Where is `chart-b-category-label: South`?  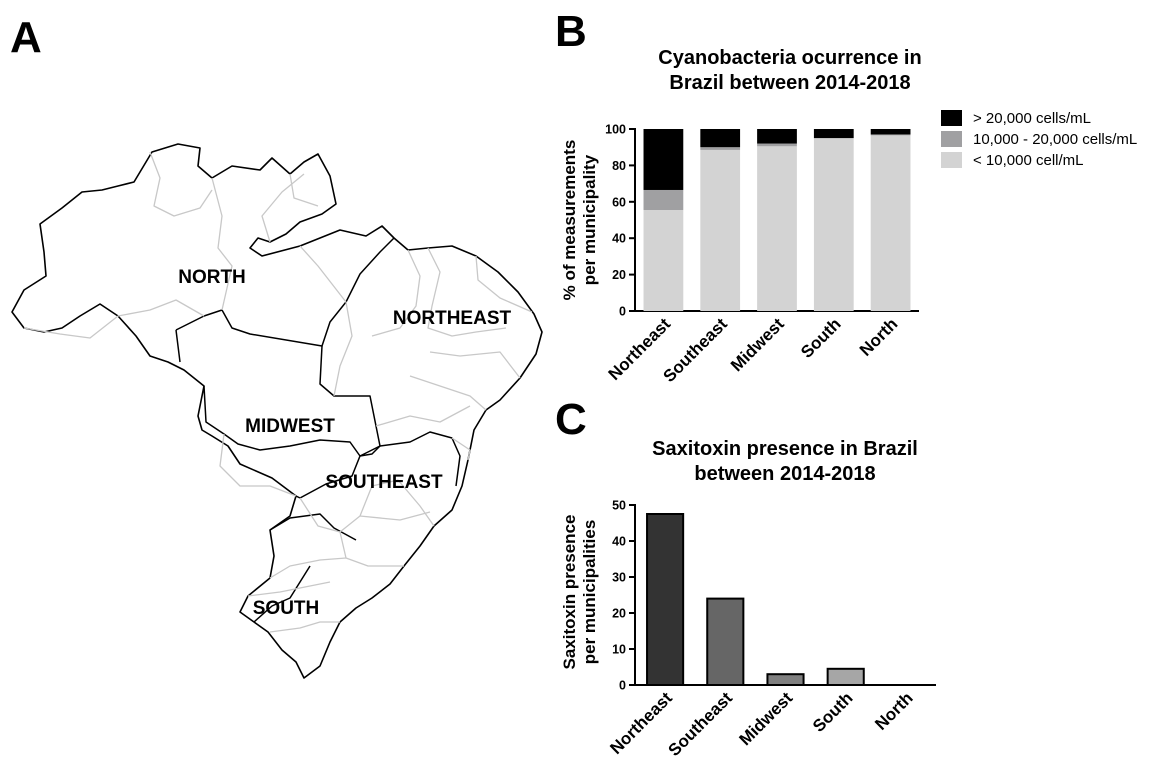
chart-b-category-label: South is located at coordinates (820, 337).